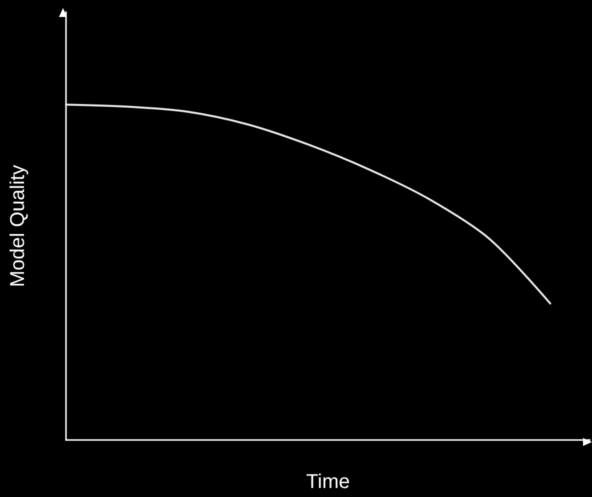 The height and width of the screenshot is (497, 592). I want to click on x-axis-title: Time, so click(328, 482).